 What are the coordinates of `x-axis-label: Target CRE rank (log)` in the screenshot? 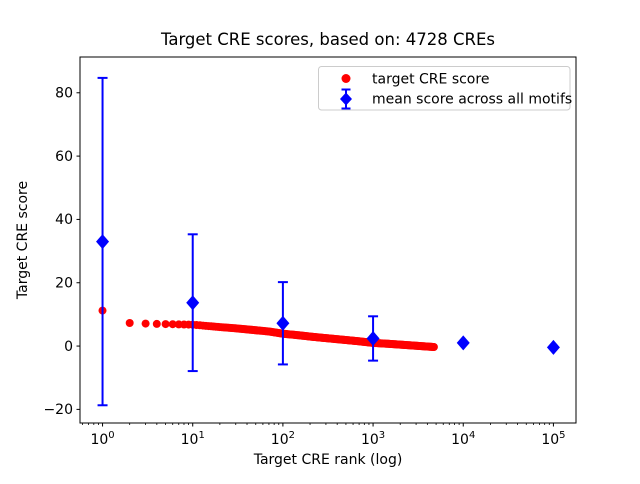 It's located at (328, 460).